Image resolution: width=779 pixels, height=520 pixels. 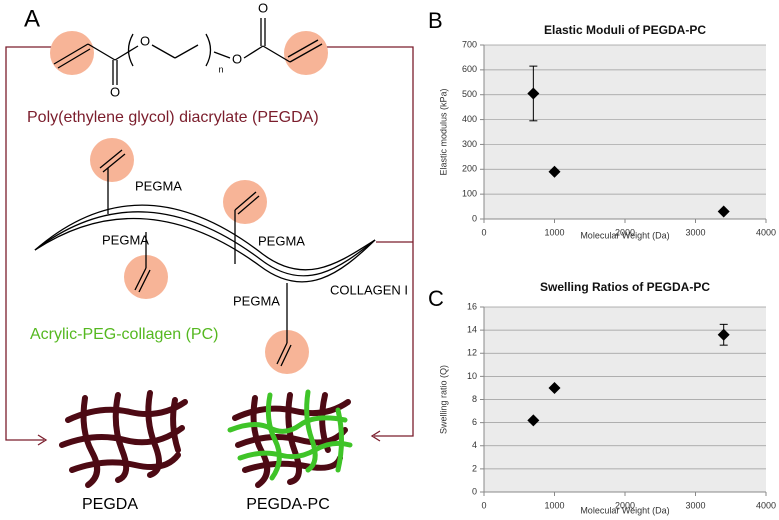 What do you see at coordinates (469, 69) in the screenshot?
I see `y-tick-label: 600` at bounding box center [469, 69].